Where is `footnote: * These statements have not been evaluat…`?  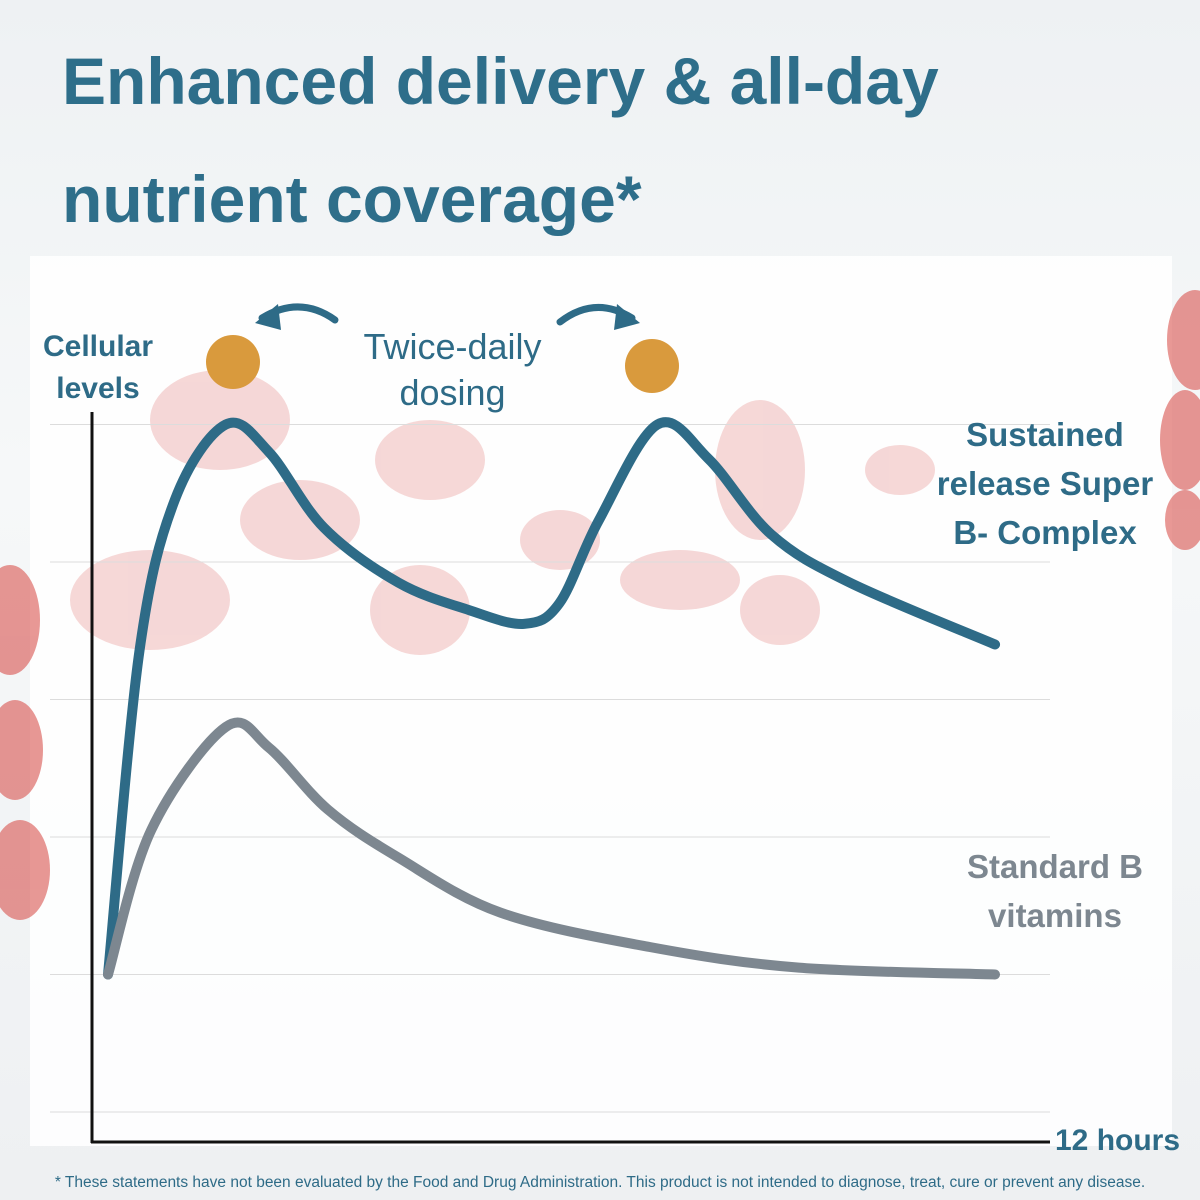 footnote: * These statements have not been evaluat… is located at coordinates (600, 1182).